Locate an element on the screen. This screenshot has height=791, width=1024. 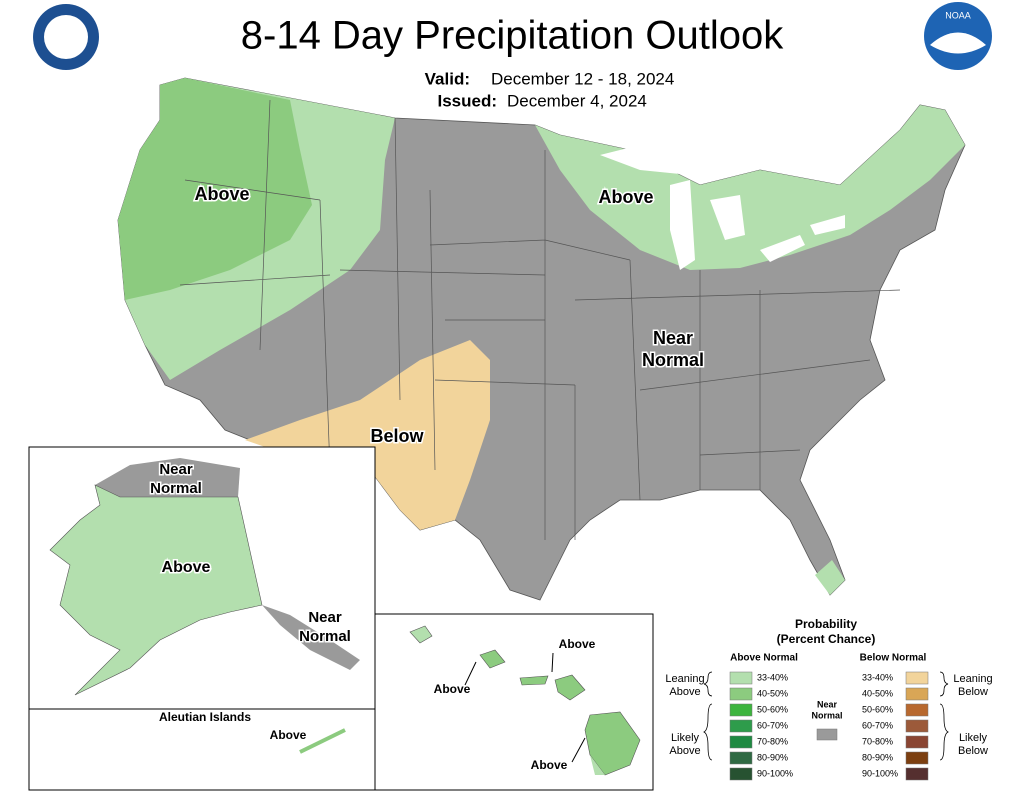
valid-dates: December 12 - 18, 2024 is located at coordinates (582, 78).